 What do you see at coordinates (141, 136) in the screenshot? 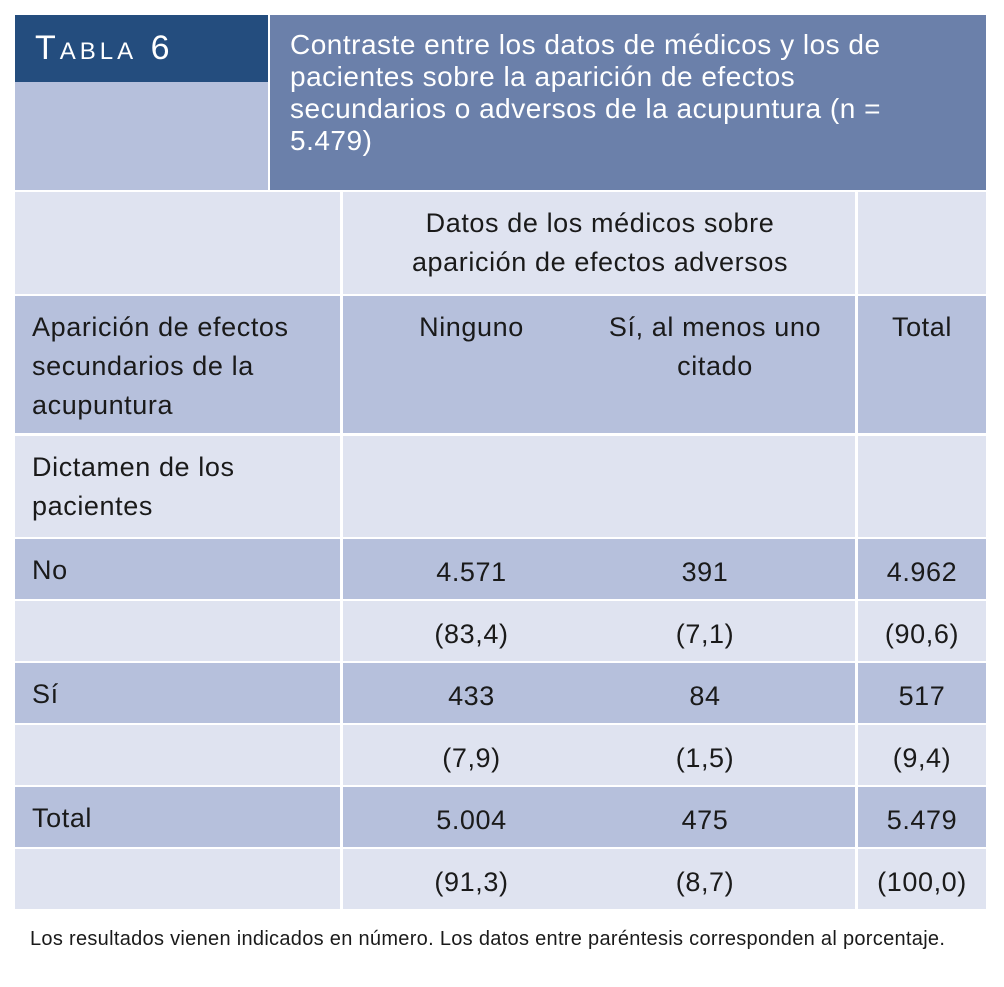
I see `header-panel` at bounding box center [141, 136].